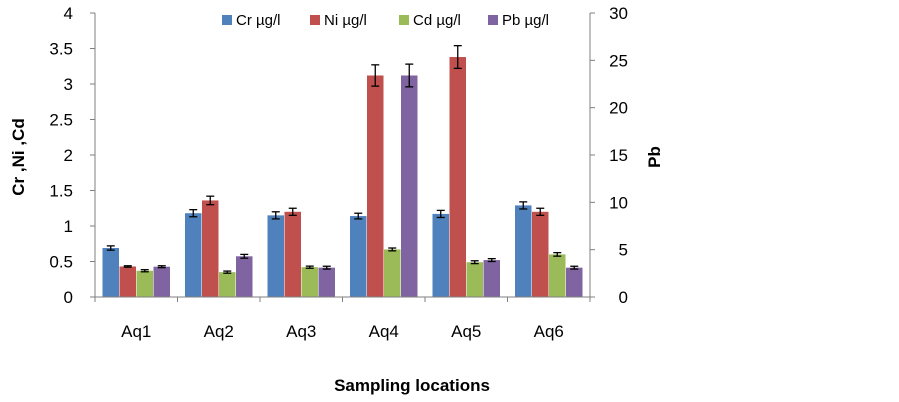  Describe the element at coordinates (623, 297) in the screenshot. I see `right-tick-label: 0` at that location.